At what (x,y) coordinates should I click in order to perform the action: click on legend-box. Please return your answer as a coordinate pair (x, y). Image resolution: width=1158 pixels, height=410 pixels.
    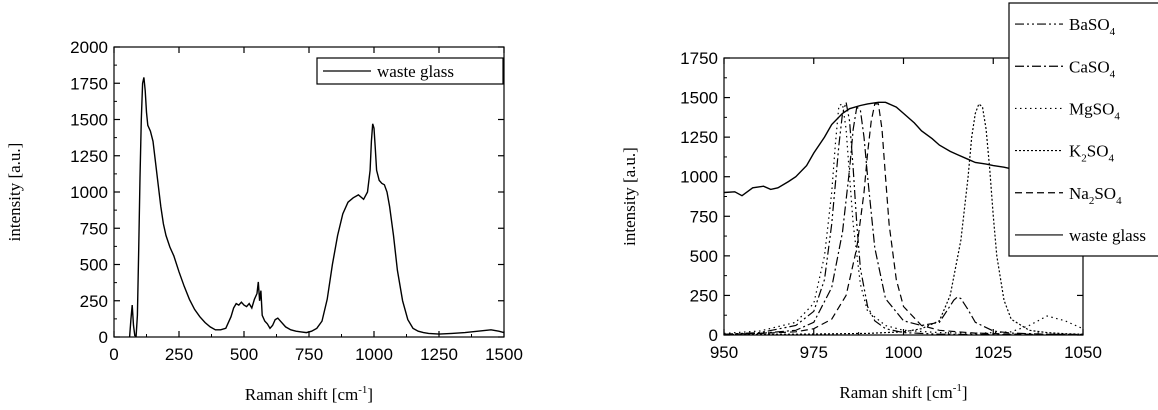
    Looking at the image, I should click on (1083, 129).